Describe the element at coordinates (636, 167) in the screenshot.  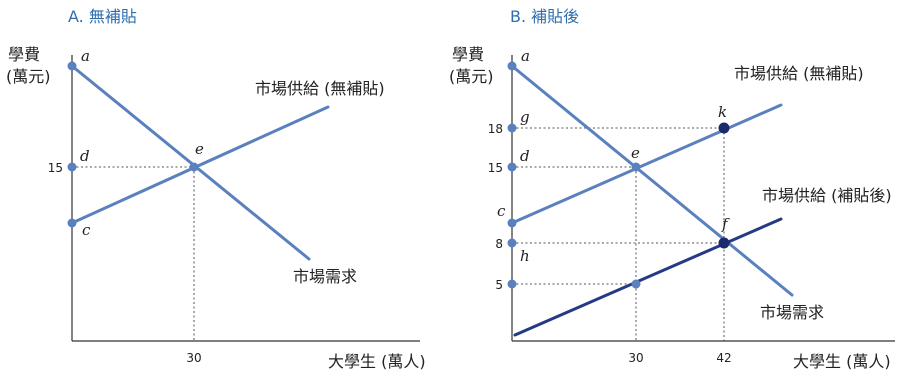
I see `panel-b-point-e` at that location.